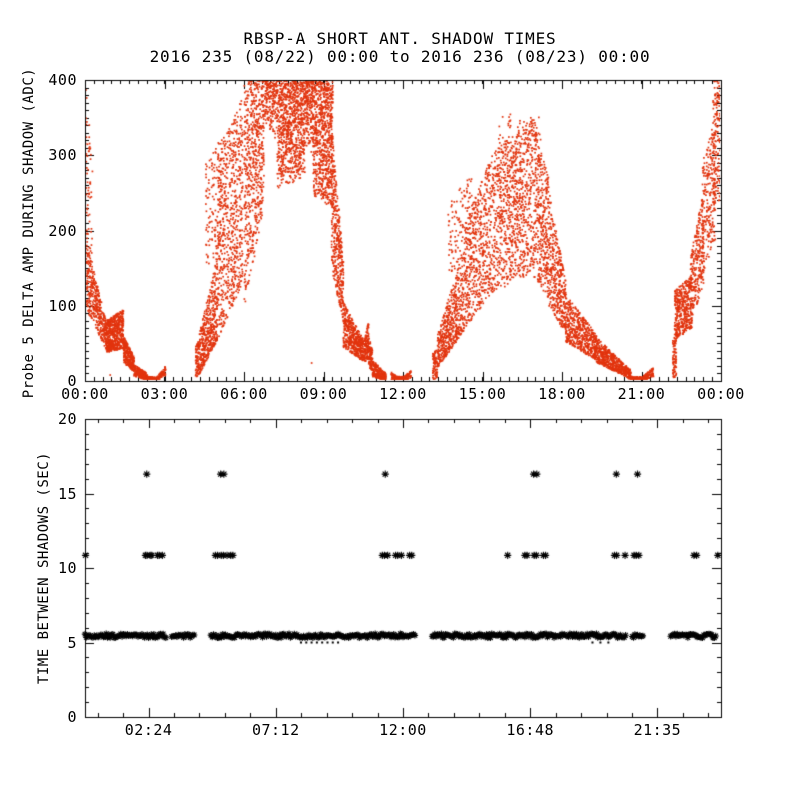 This screenshot has height=800, width=800. What do you see at coordinates (562, 394) in the screenshot?
I see `top-panel-x-tick-label: 18:00` at bounding box center [562, 394].